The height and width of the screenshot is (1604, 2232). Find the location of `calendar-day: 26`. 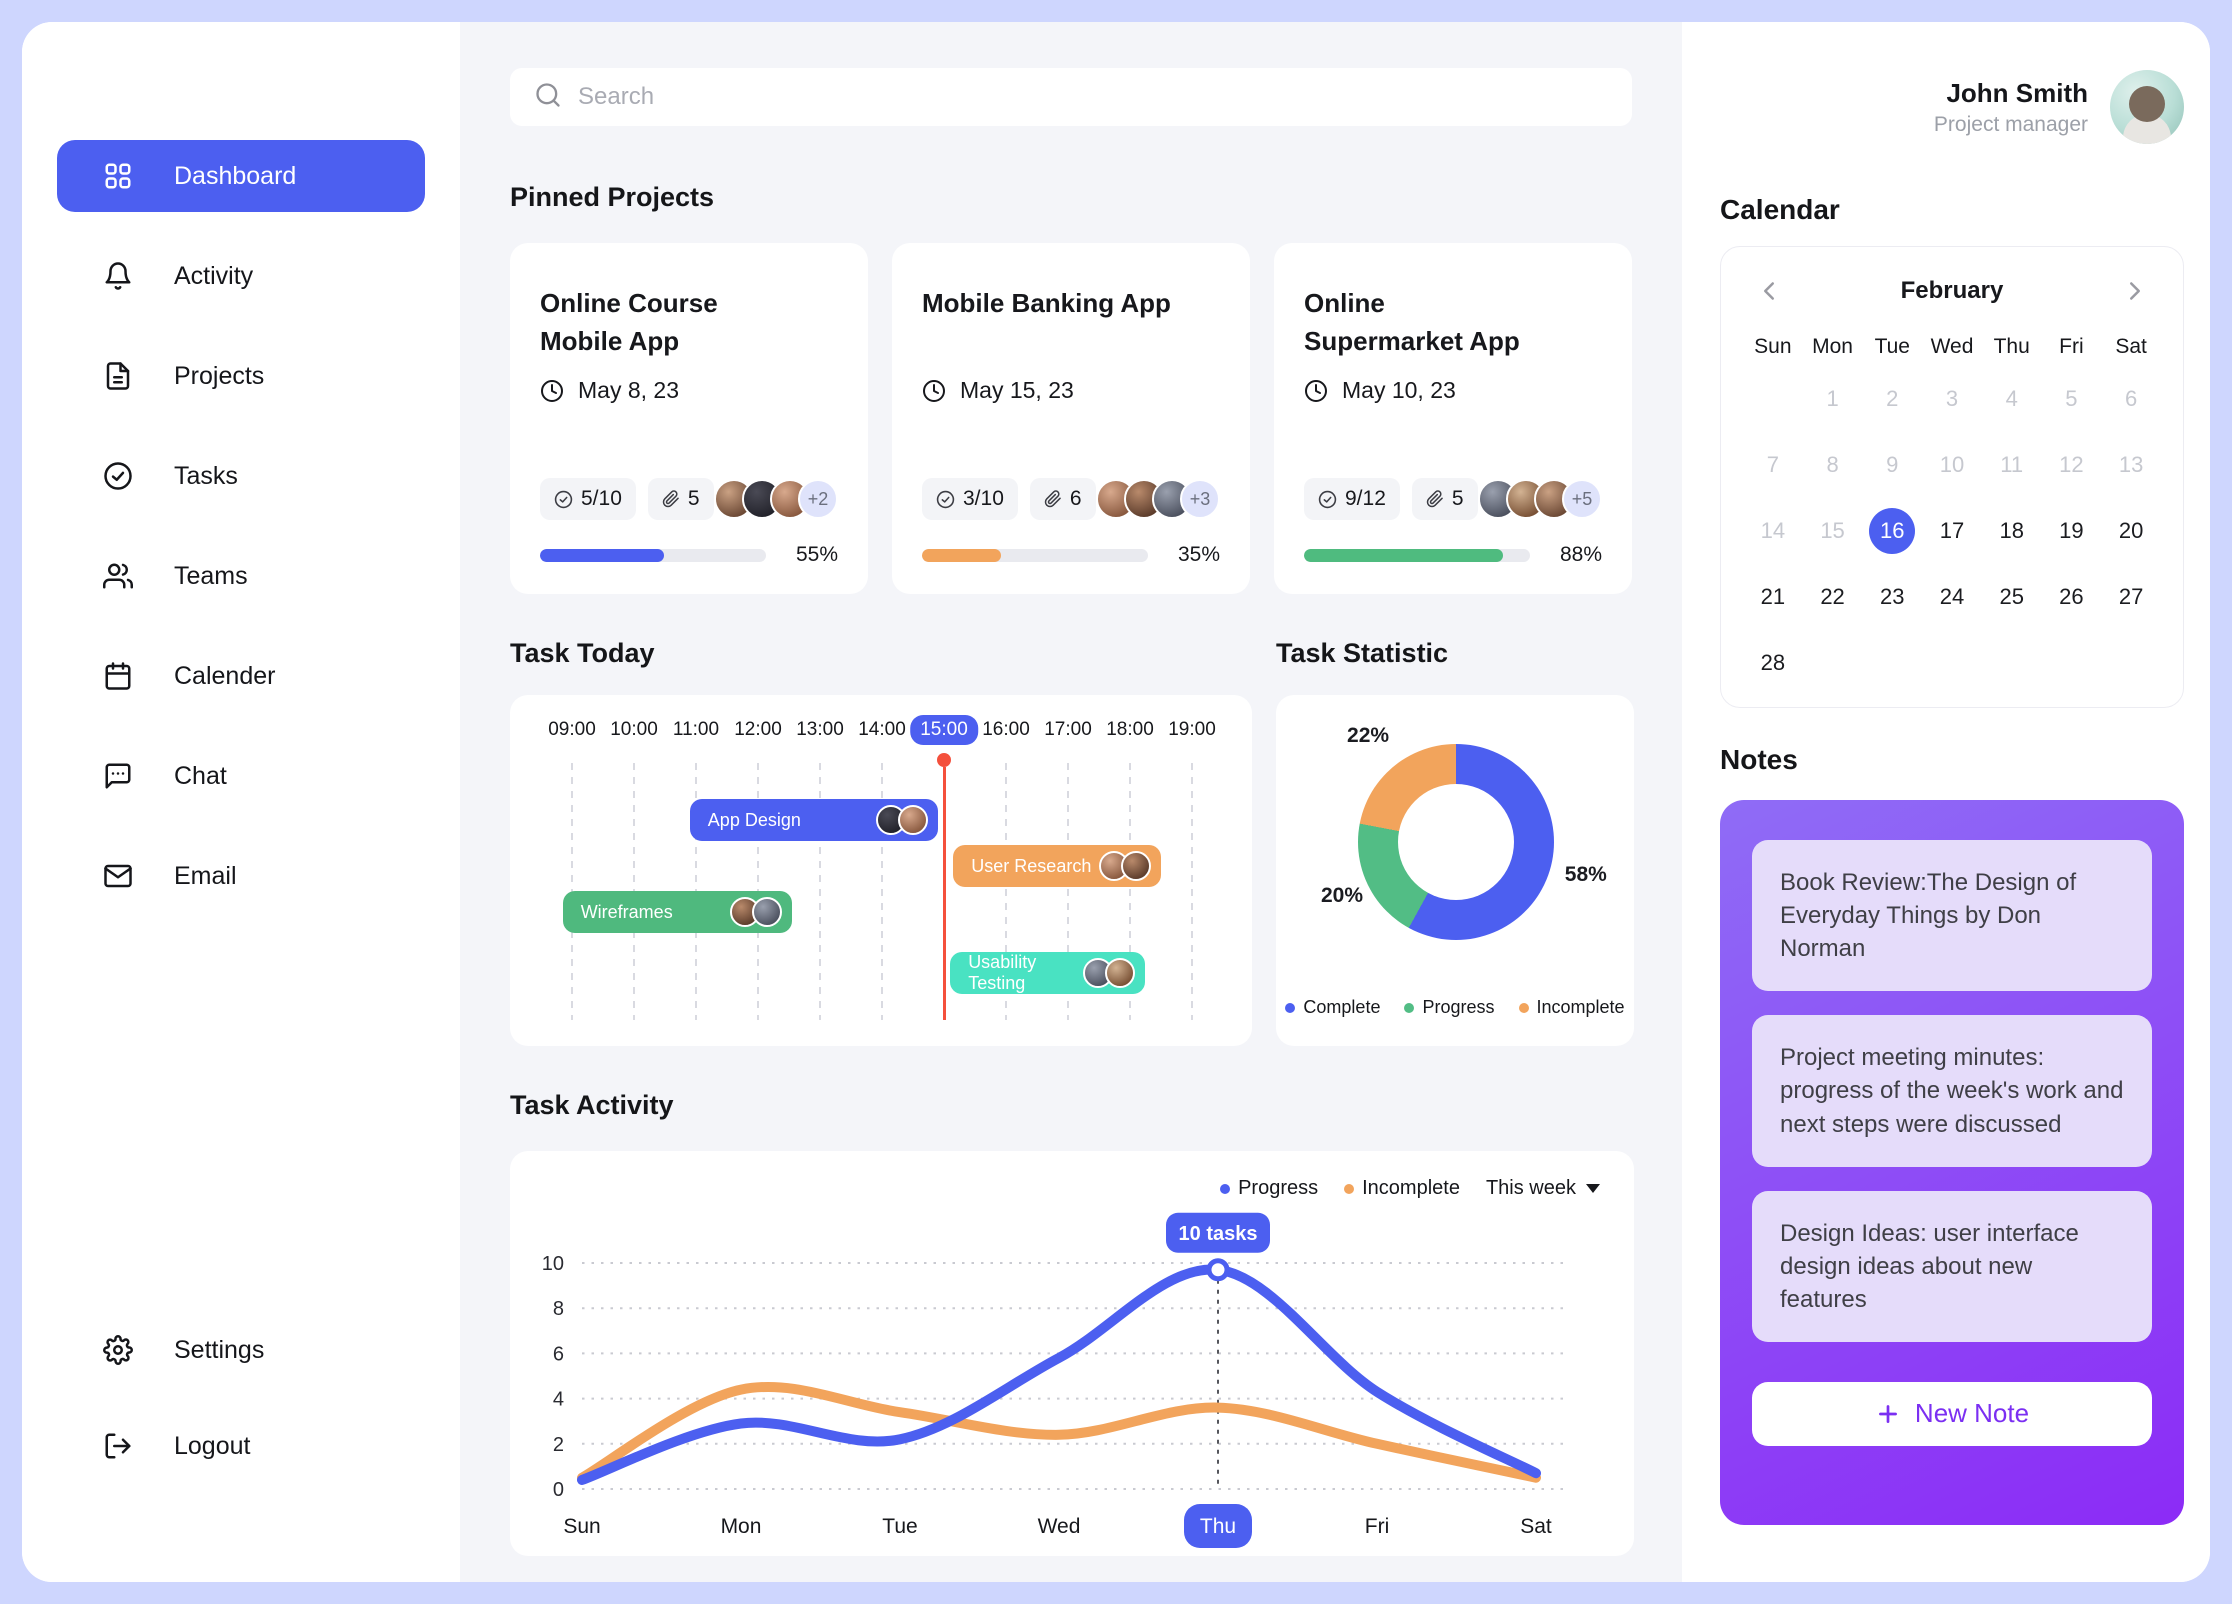

calendar-day: 26 is located at coordinates (2071, 596).